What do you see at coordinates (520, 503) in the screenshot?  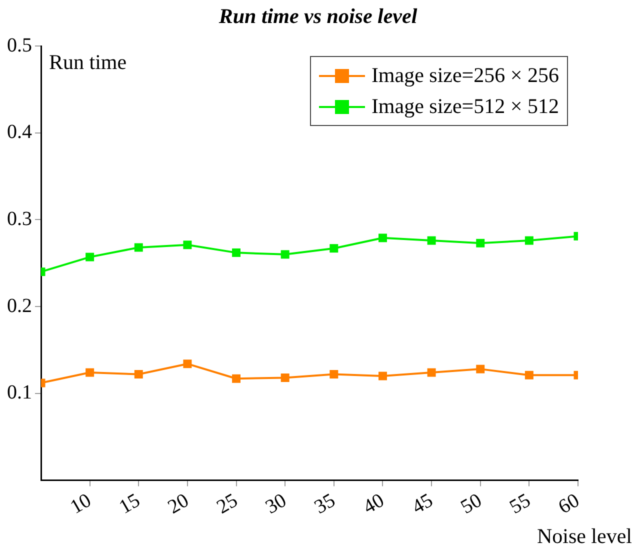 I see `x-tick-label: 55` at bounding box center [520, 503].